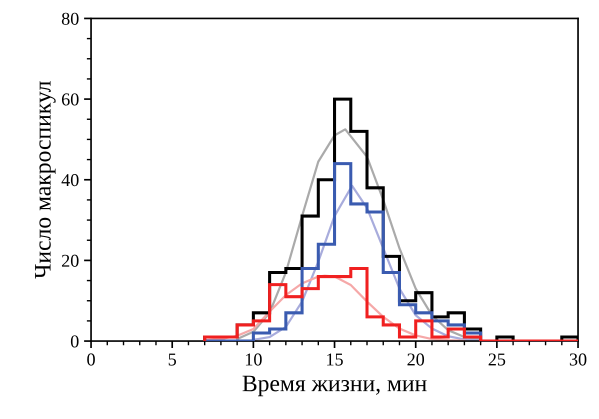 This screenshot has width=599, height=419. What do you see at coordinates (254, 359) in the screenshot?
I see `x-tick-label: 10` at bounding box center [254, 359].